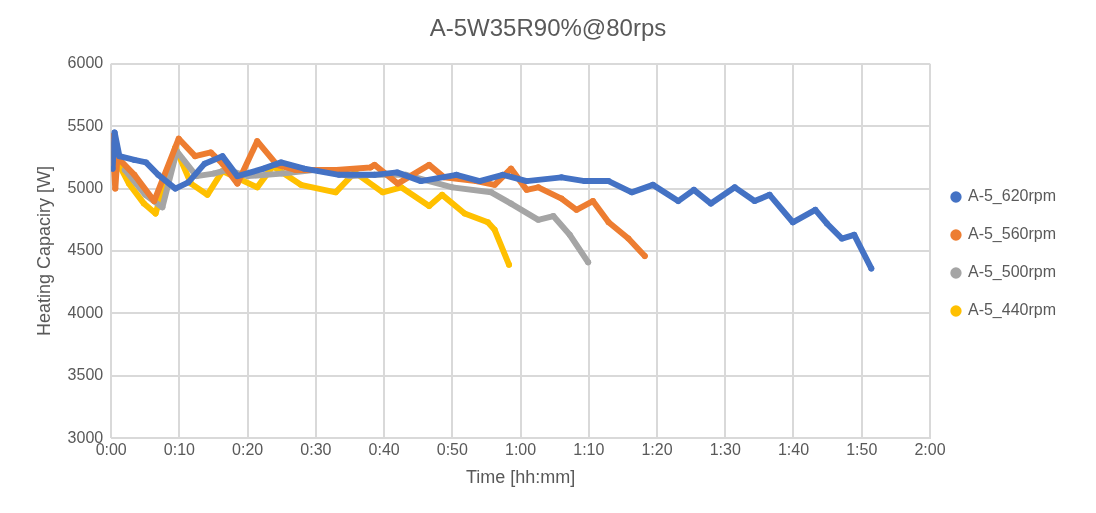 This screenshot has height=513, width=1096. What do you see at coordinates (85, 375) in the screenshot?
I see `y-tick-label: 3500` at bounding box center [85, 375].